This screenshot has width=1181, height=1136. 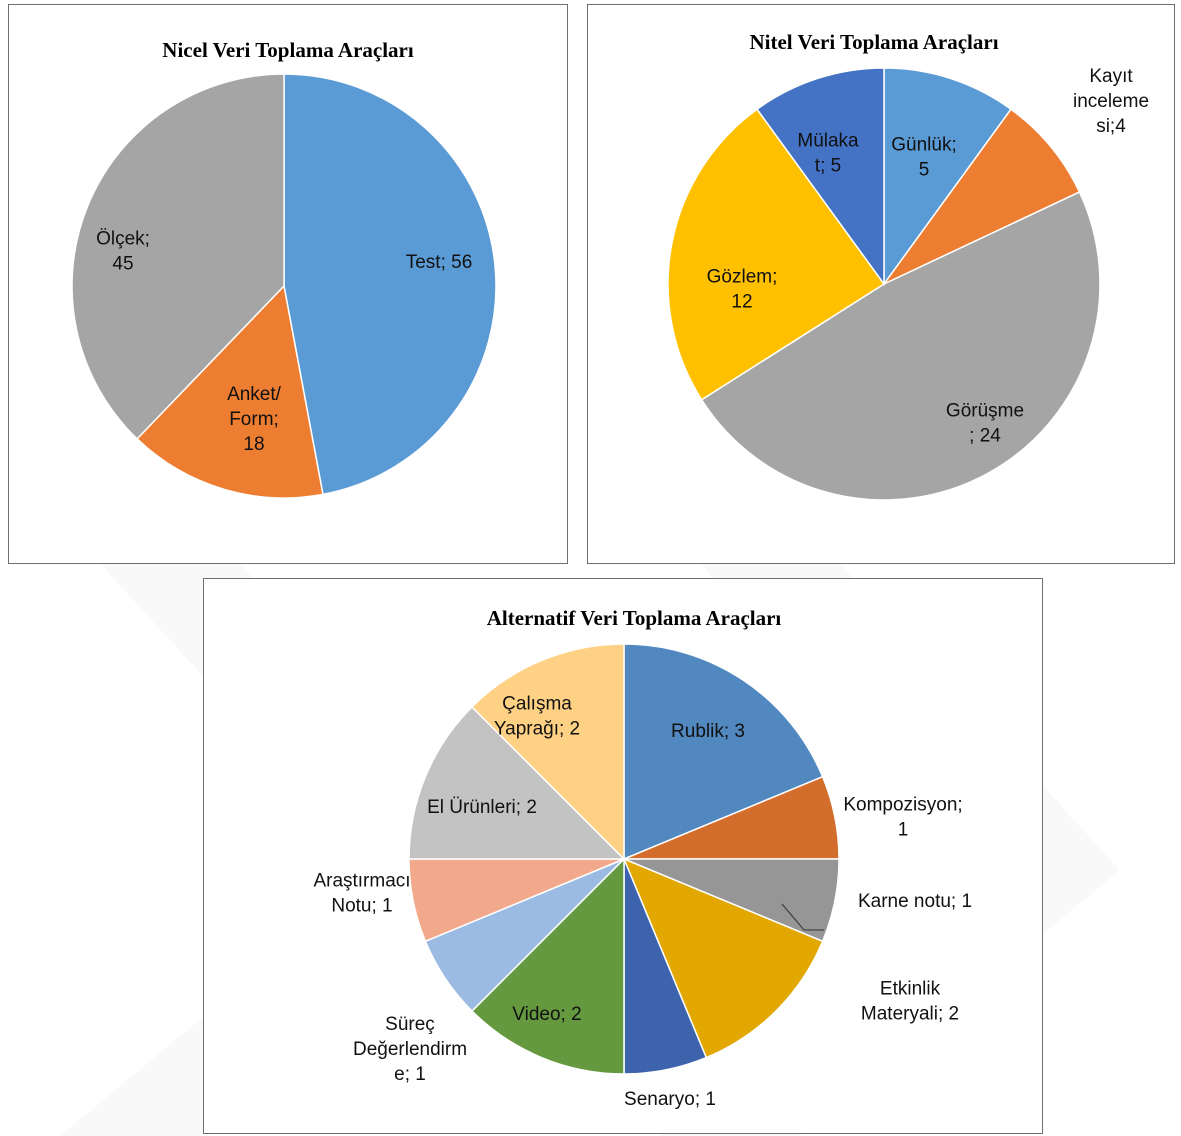 I want to click on data-label-m-laka-t: Mülaka t; 5, so click(x=828, y=154).